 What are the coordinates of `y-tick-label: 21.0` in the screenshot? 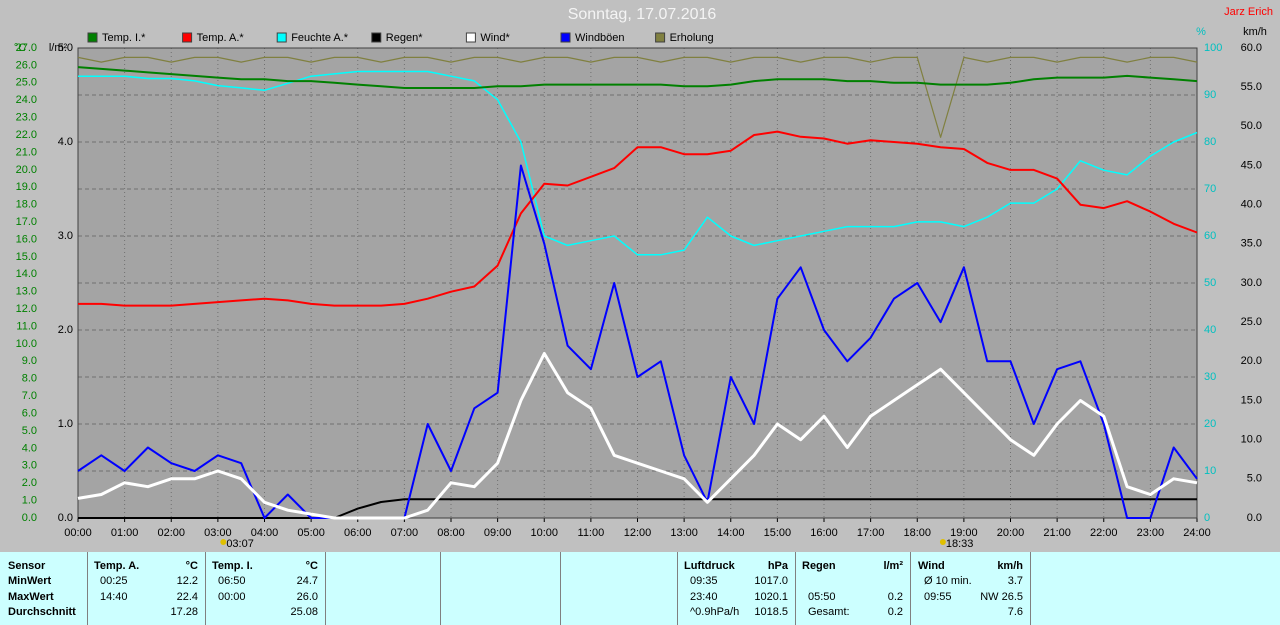 It's located at (26, 152).